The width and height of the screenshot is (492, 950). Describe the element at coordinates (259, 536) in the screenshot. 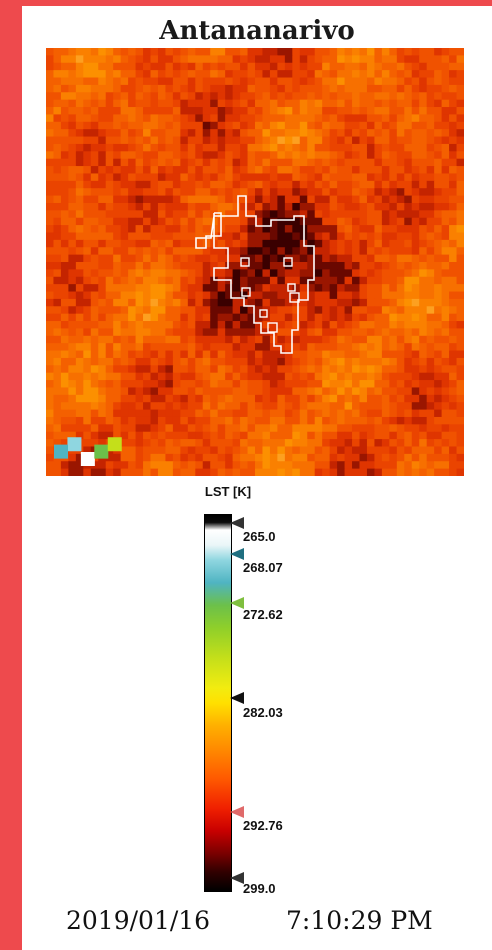

I see `colorbar-tick-0: 265.0` at that location.